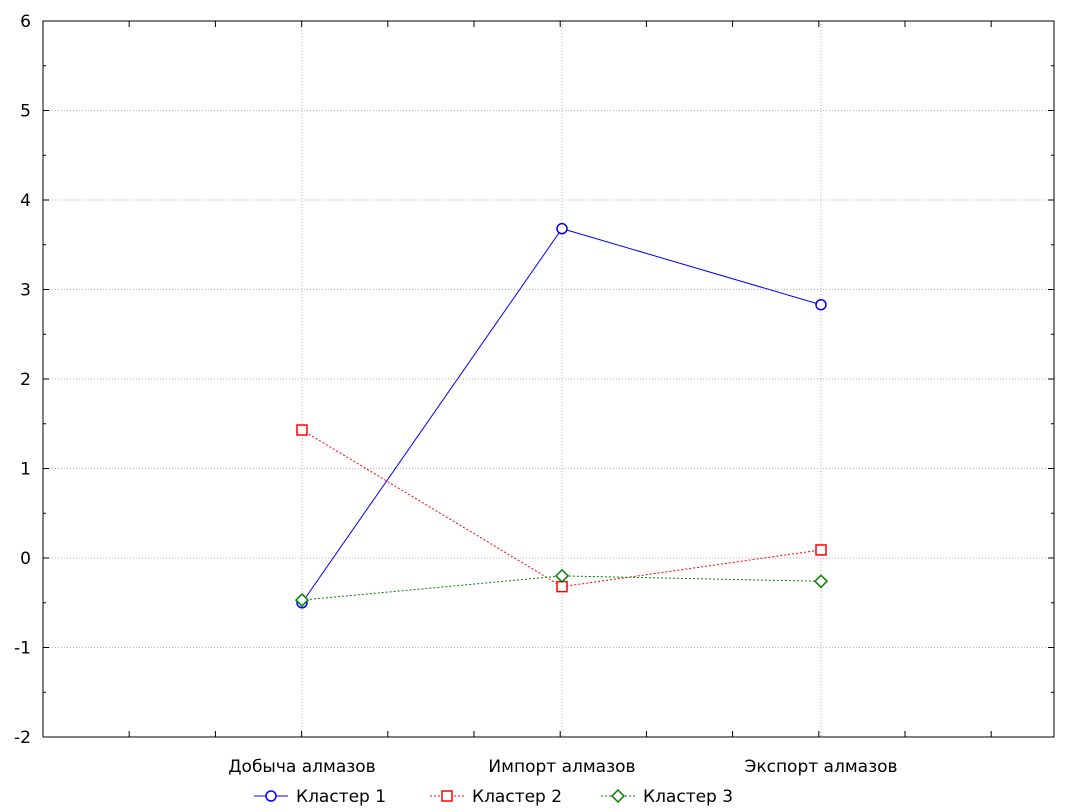 This screenshot has height=812, width=1068. I want to click on x-tick-label: Импорт алмазов, so click(561, 767).